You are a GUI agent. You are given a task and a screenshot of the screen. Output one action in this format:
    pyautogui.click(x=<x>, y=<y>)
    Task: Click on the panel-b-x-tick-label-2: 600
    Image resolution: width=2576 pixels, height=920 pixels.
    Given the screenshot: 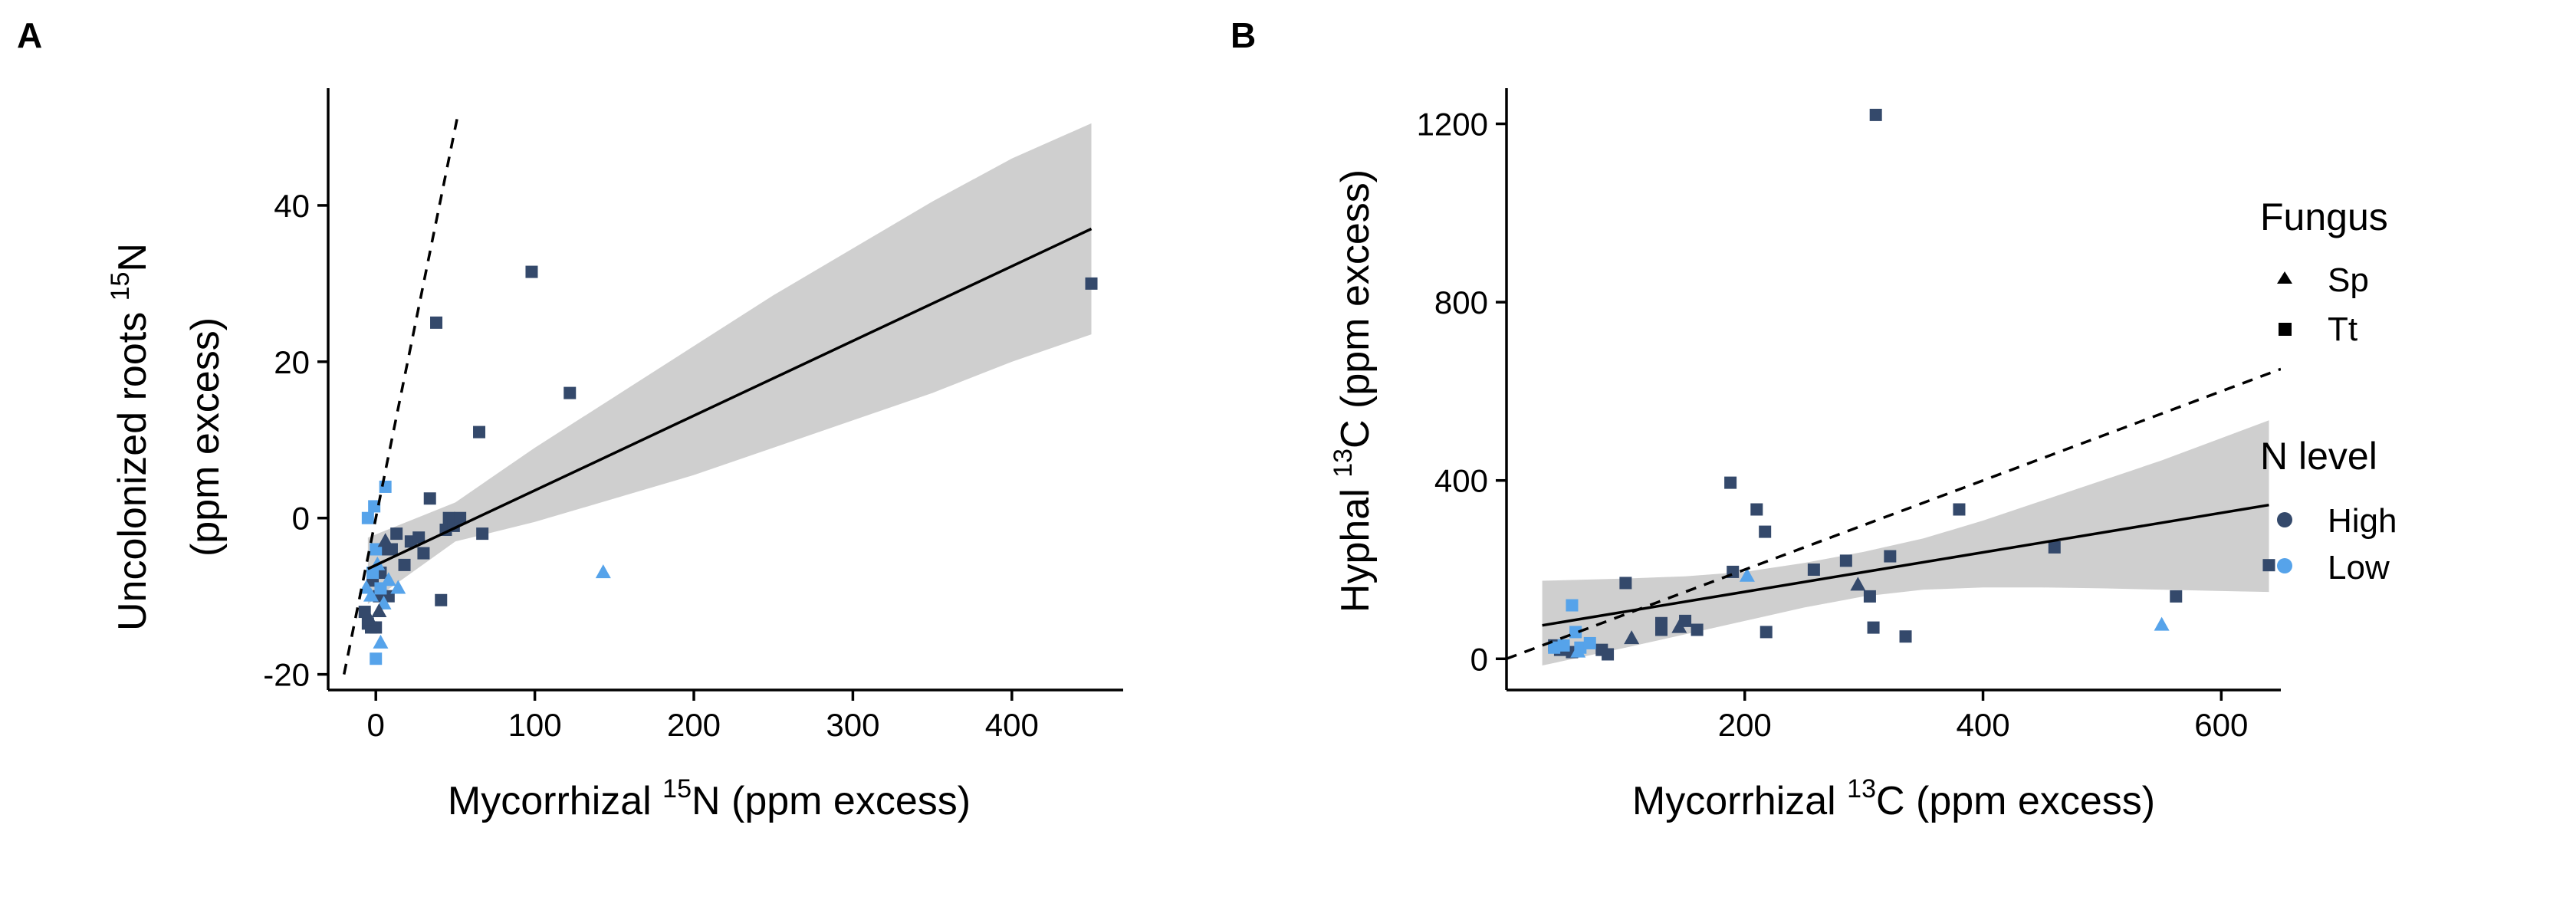 What is the action you would take?
    pyautogui.click(x=2221, y=725)
    